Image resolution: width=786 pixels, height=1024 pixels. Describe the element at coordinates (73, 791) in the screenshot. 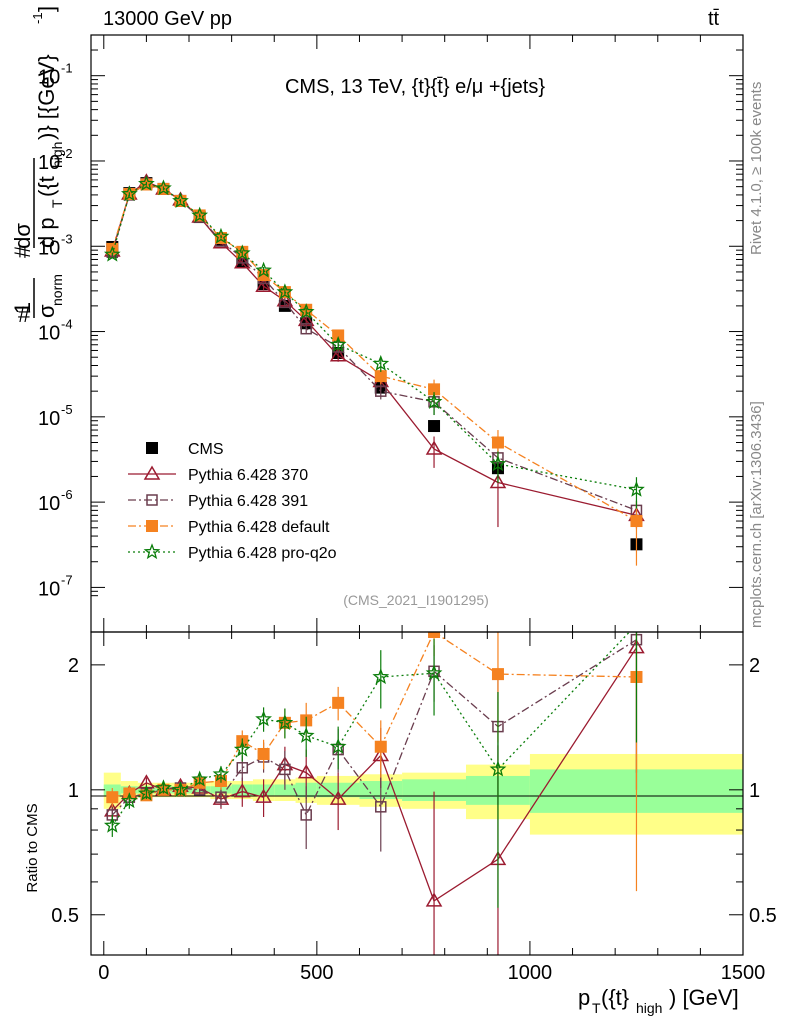

I see `ratio-y-tick-label-left: 1` at that location.